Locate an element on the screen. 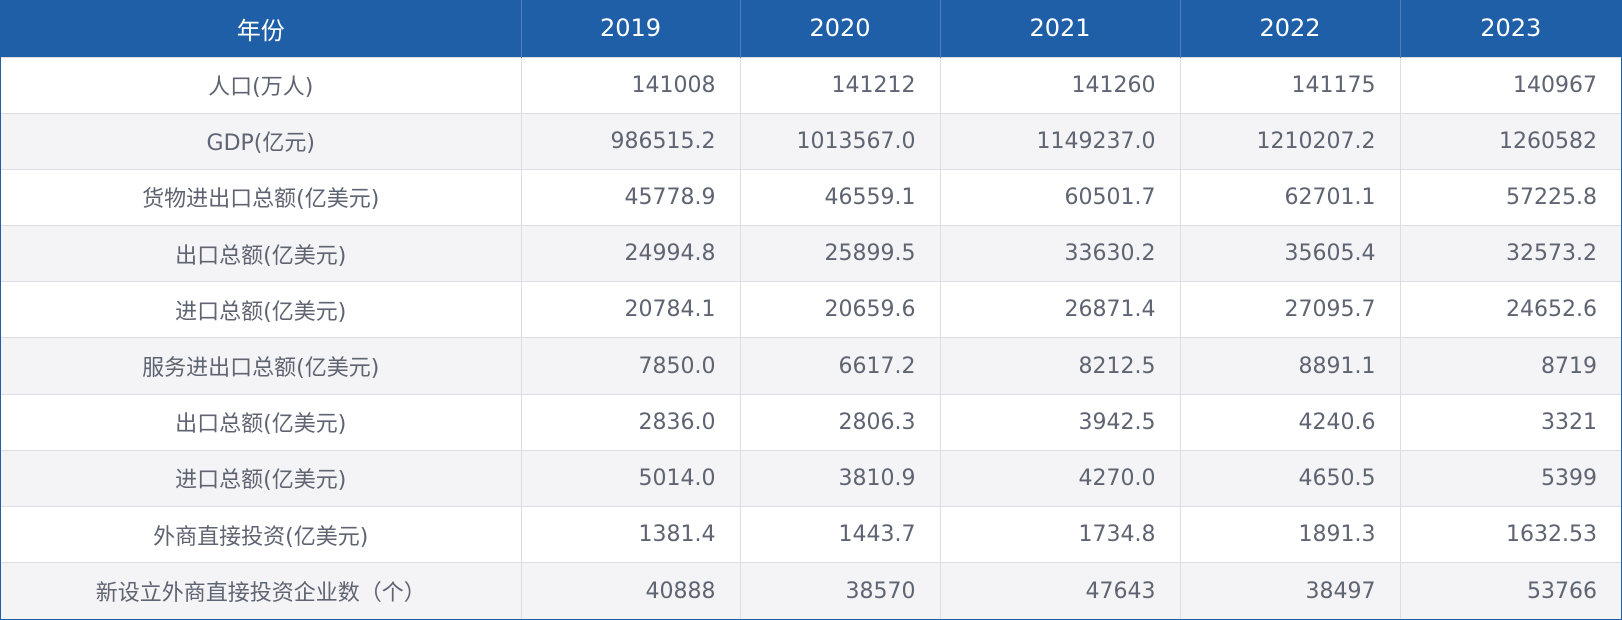 This screenshot has width=1622, height=620. table-cell: 5399 is located at coordinates (1510, 478).